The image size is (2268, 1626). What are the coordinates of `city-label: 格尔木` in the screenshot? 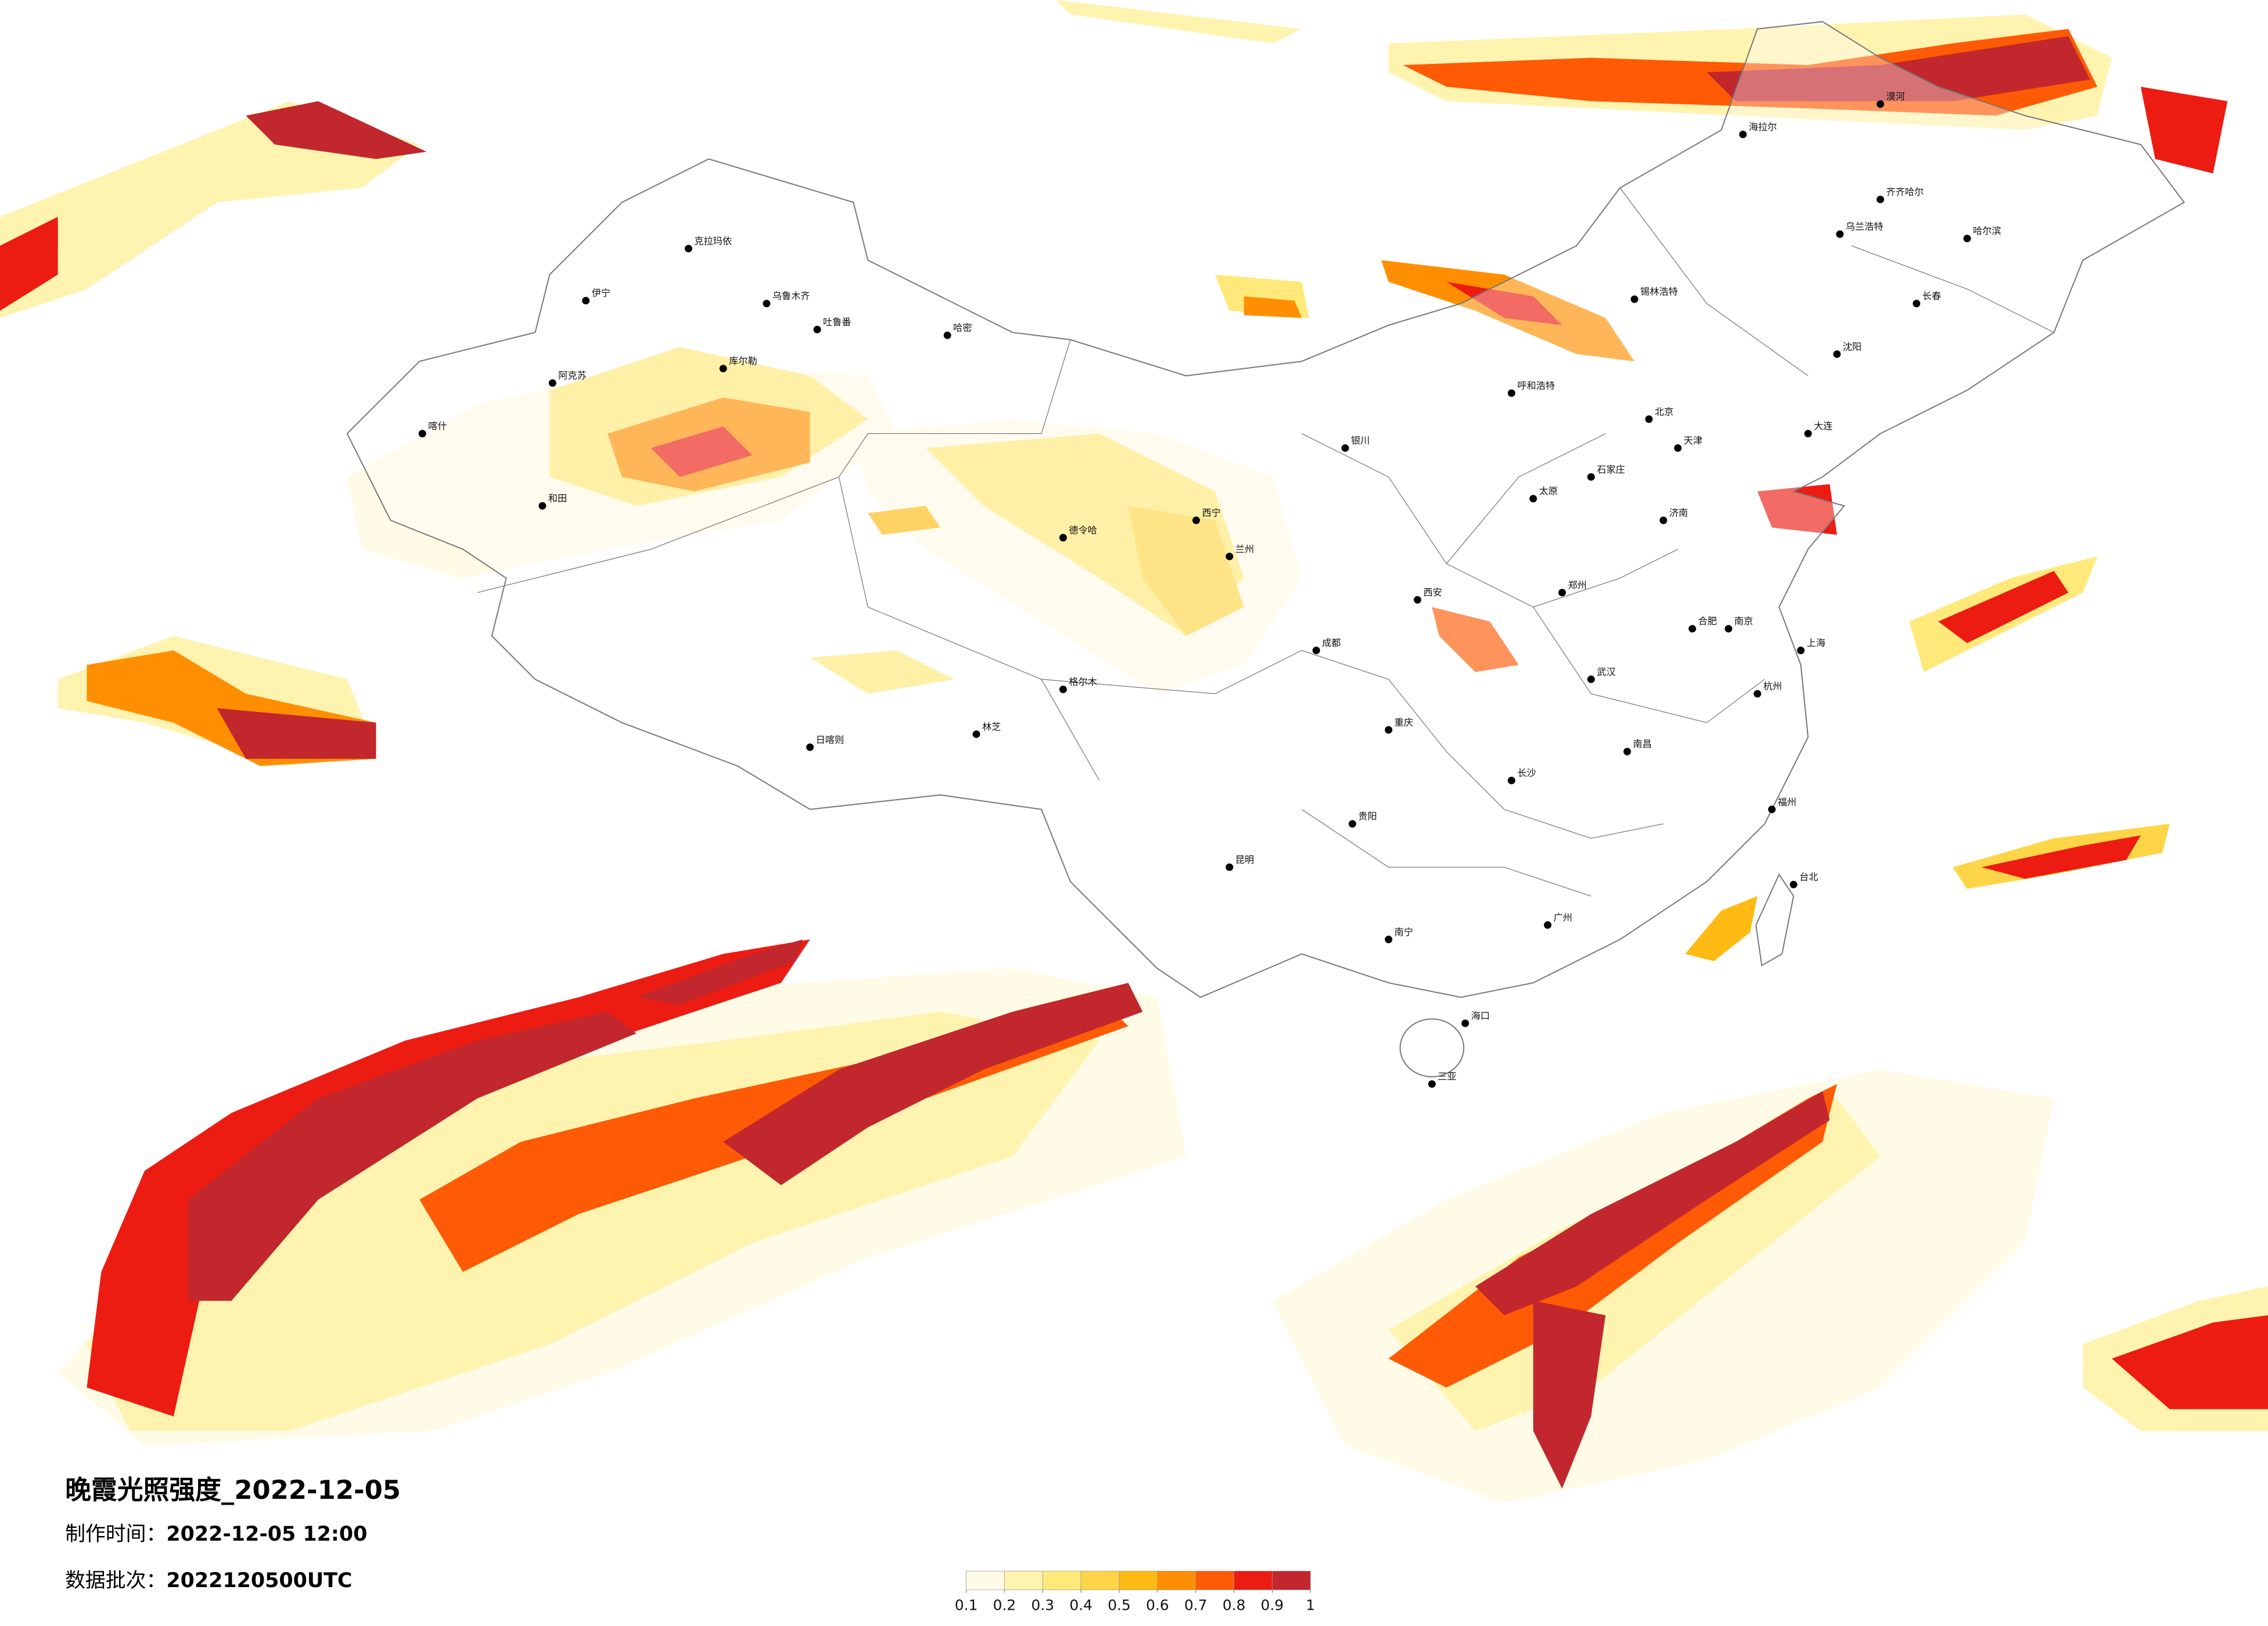 It's located at (1083, 682).